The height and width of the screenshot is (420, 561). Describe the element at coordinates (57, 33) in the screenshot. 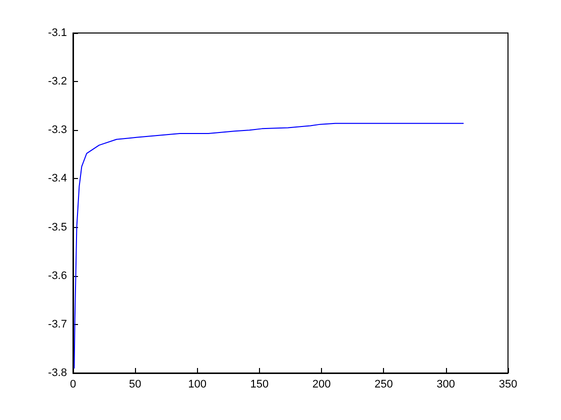

I see `y-tick-label: -3.1` at that location.